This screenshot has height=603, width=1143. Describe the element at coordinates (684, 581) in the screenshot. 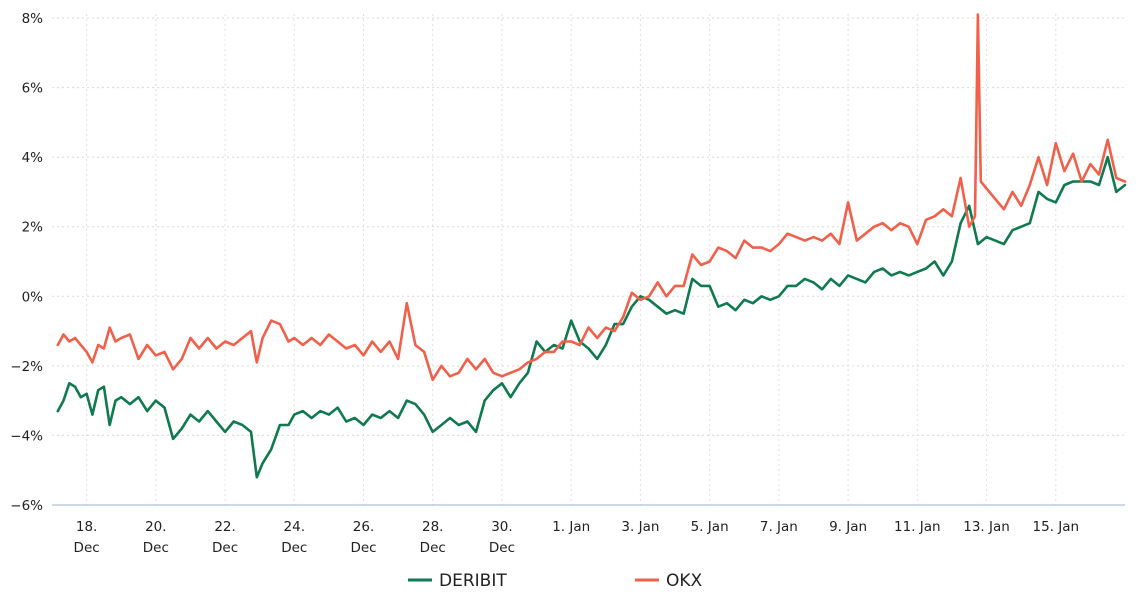

I see `legend-label-okx: OKX` at that location.